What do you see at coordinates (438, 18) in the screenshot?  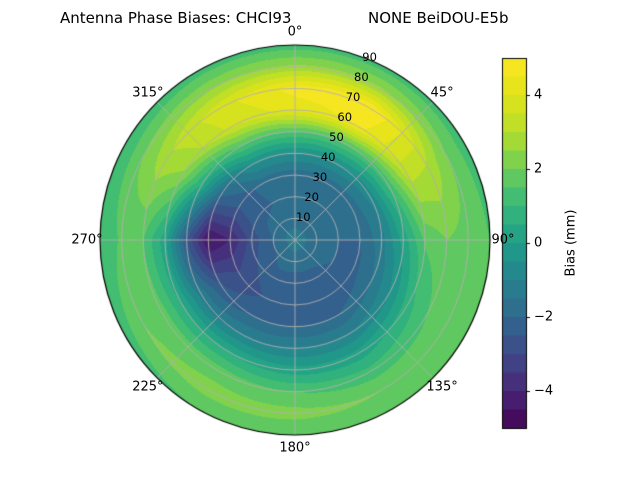 I see `plot-title-suffix: NONE BeiDOU-E5b` at bounding box center [438, 18].